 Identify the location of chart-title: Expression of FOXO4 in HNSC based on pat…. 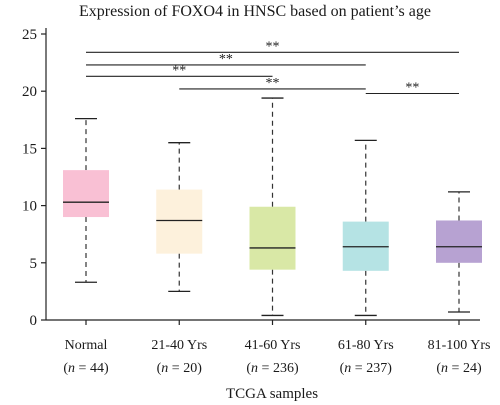
(255, 11).